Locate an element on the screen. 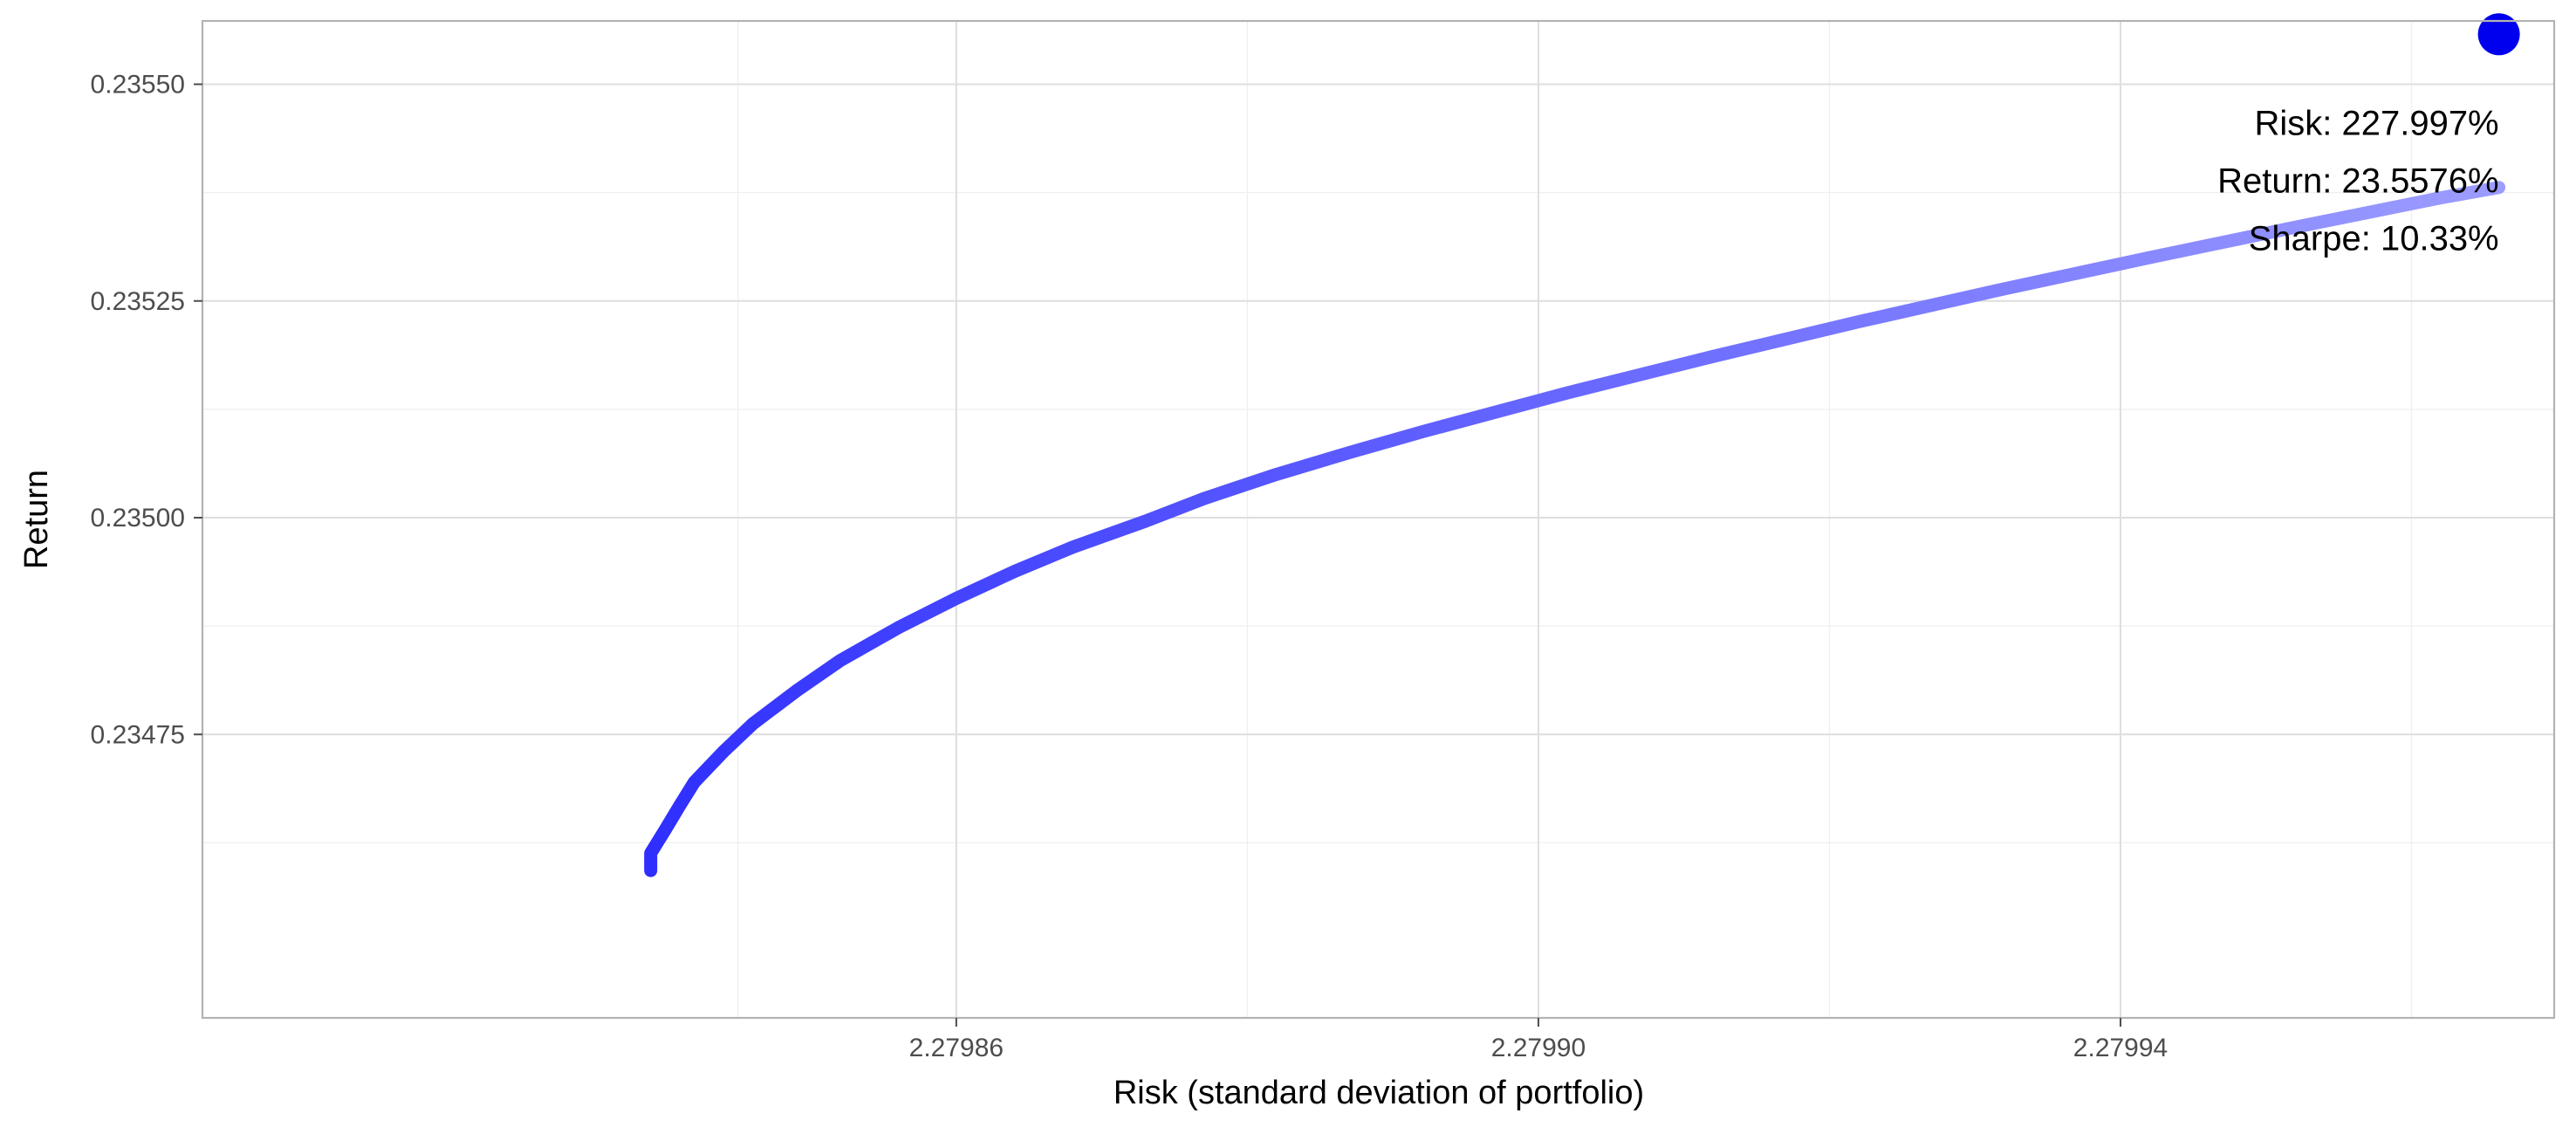 The height and width of the screenshot is (1134, 2576). y-axis-title: Return is located at coordinates (37, 520).